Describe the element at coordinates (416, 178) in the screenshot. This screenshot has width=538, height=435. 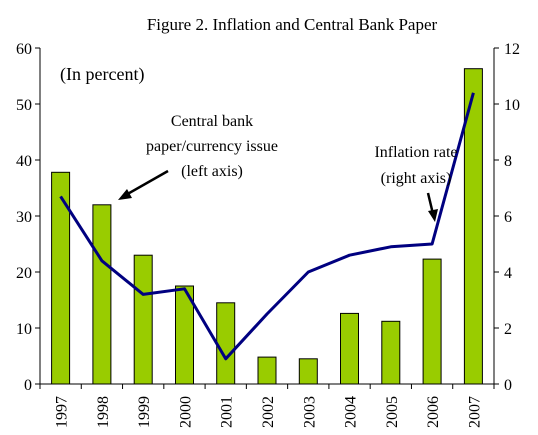
I see `annotation-right-line-2: (right axis)` at that location.